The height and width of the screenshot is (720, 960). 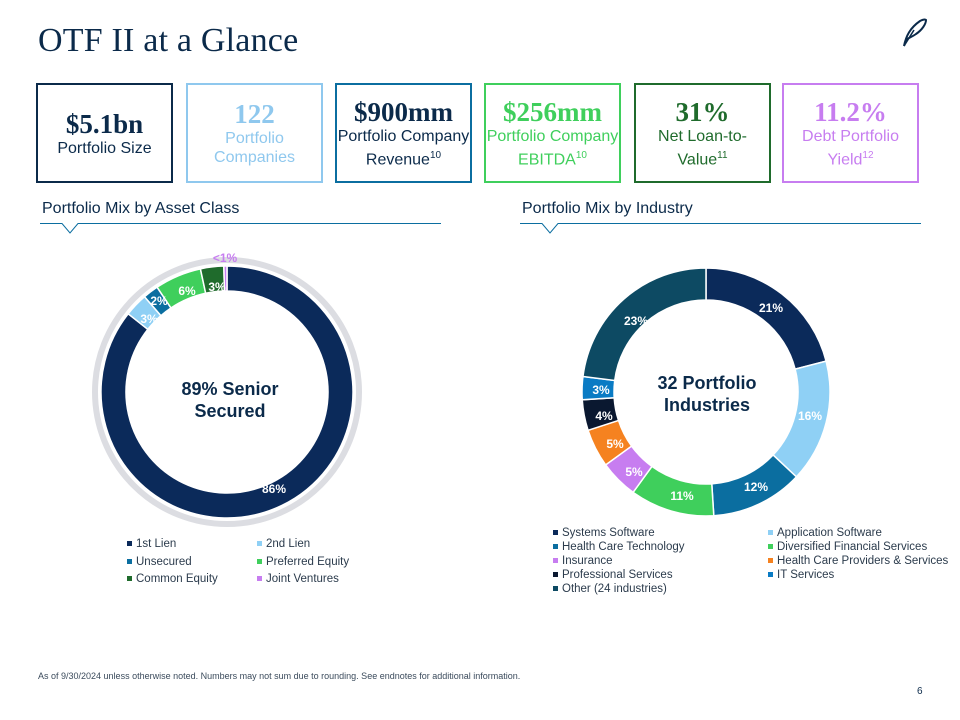 I want to click on legend-label: Application Software, so click(x=829, y=533).